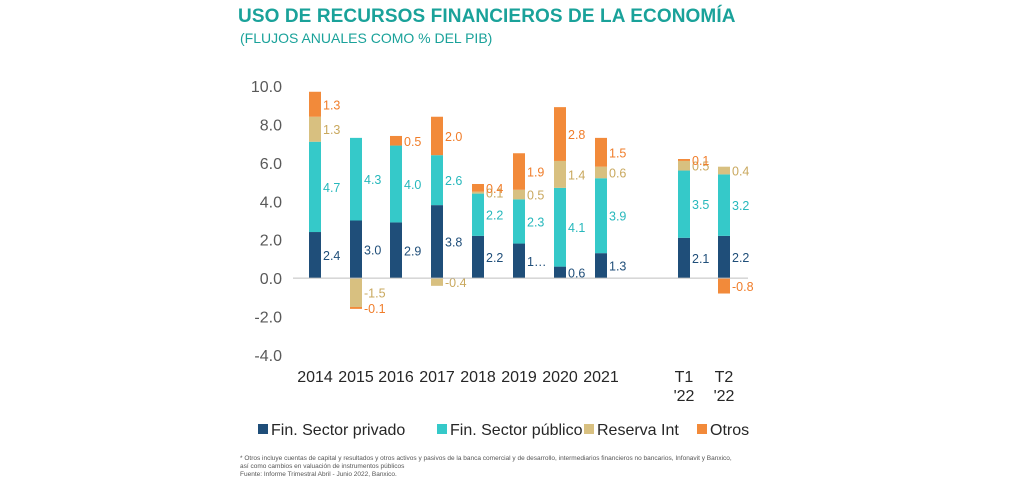 The height and width of the screenshot is (485, 1024). I want to click on data-label: 2.0, so click(453, 137).